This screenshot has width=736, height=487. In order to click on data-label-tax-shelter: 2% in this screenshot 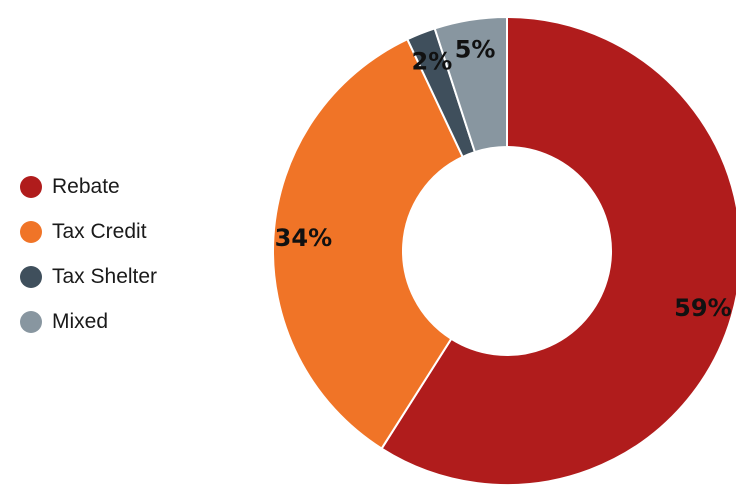, I will do `click(432, 61)`.